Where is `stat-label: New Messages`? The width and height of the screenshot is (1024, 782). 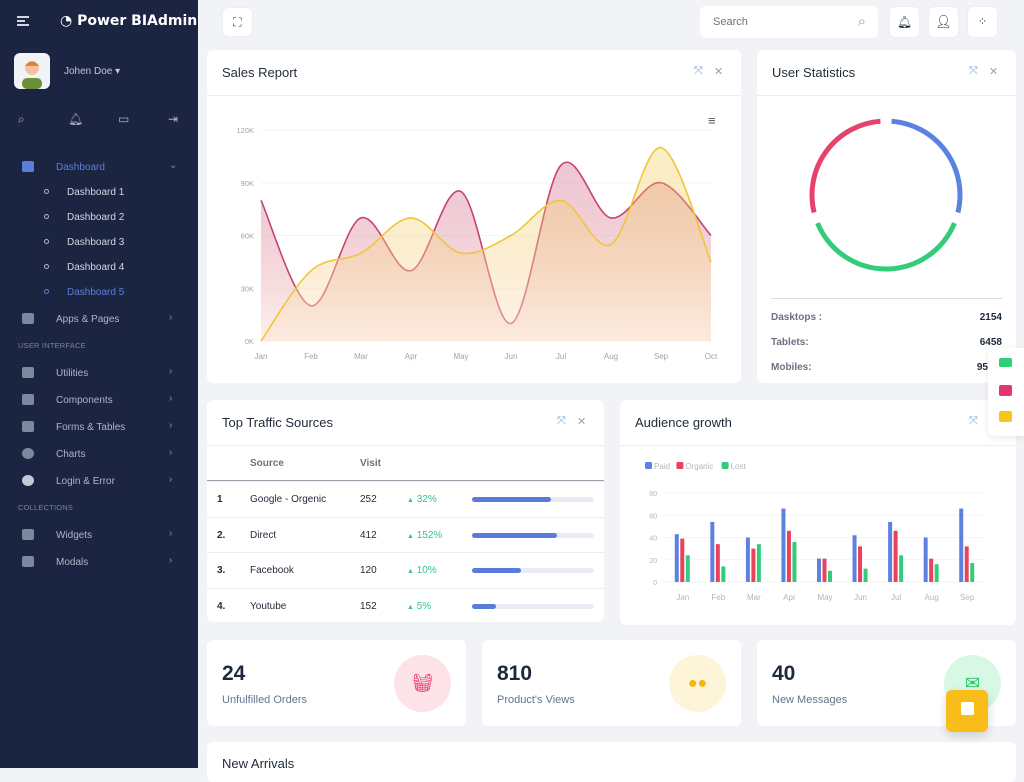
stat-label: New Messages is located at coordinates (810, 700).